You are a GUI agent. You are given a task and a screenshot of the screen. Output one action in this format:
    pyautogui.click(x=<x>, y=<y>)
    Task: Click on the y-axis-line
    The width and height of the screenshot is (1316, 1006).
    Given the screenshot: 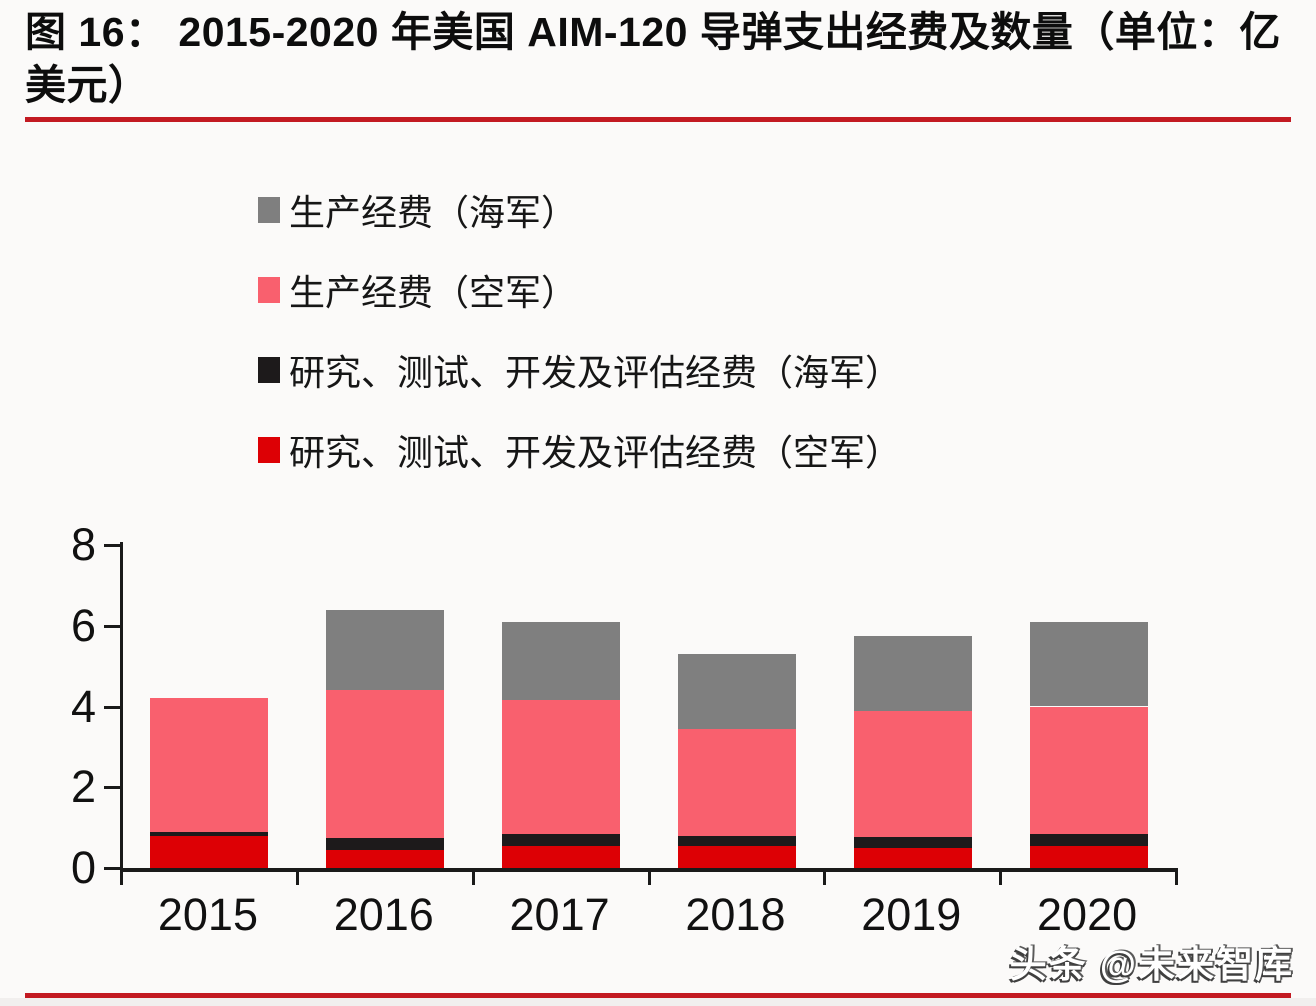 What is the action you would take?
    pyautogui.click(x=121, y=710)
    